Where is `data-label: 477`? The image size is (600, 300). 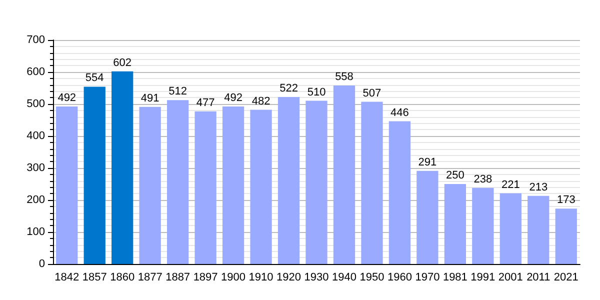 data-label: 477 is located at coordinates (205, 102).